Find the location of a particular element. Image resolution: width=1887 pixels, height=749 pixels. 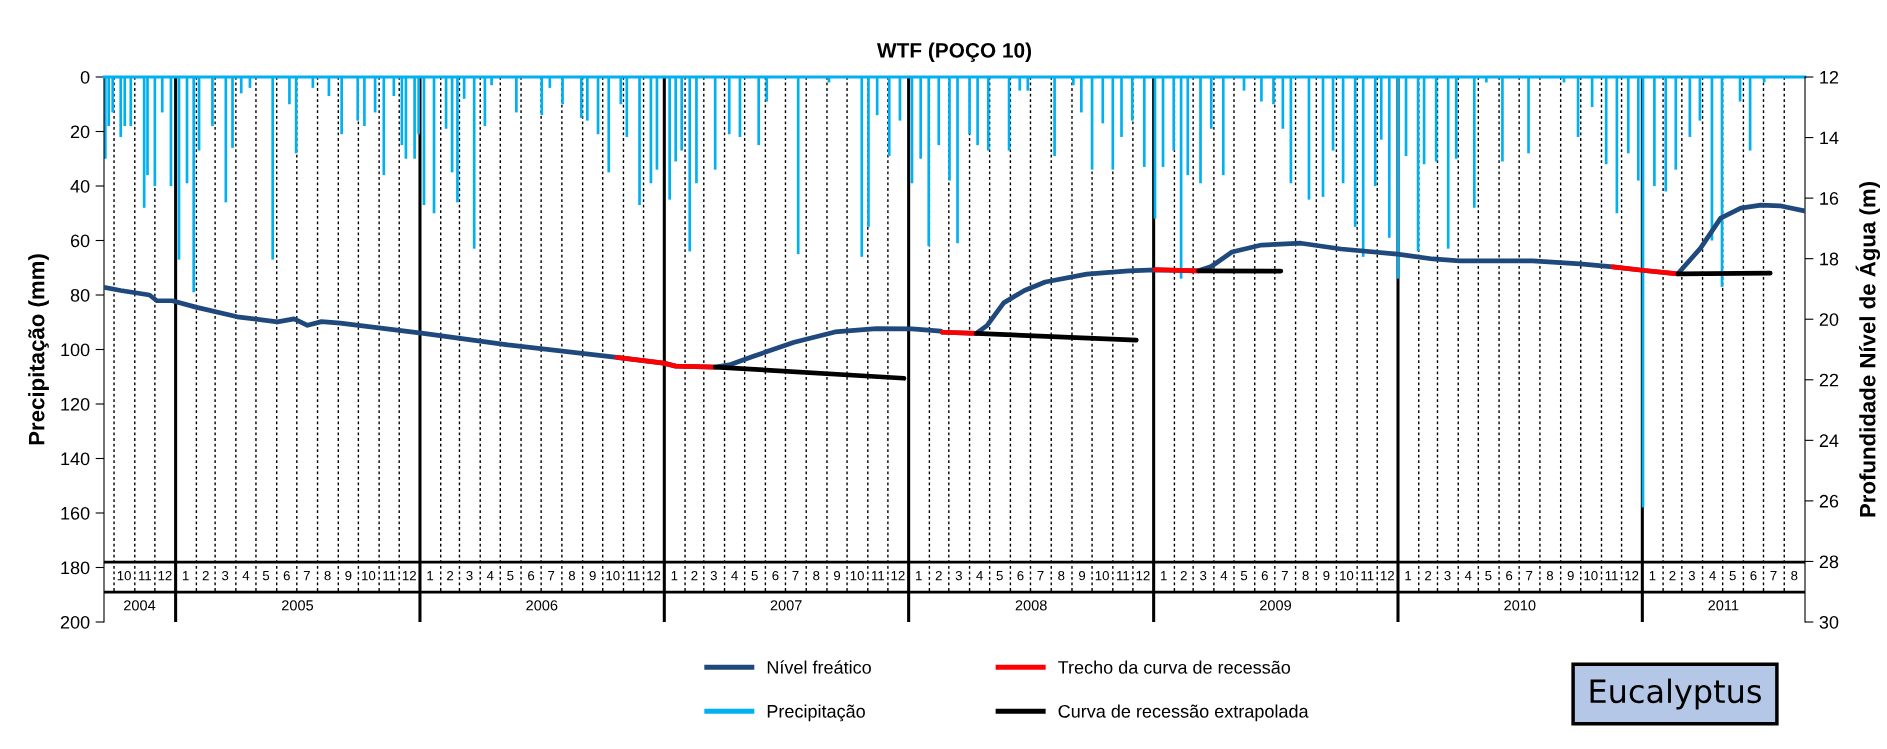

x2-tick-label: 2008 is located at coordinates (1031, 605).